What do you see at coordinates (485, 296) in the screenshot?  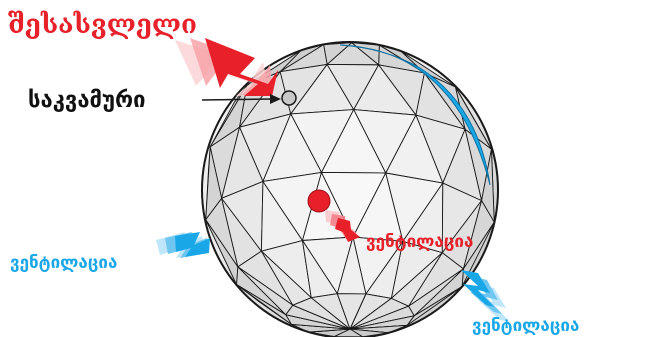 I see `ventilation-right-arrow` at bounding box center [485, 296].